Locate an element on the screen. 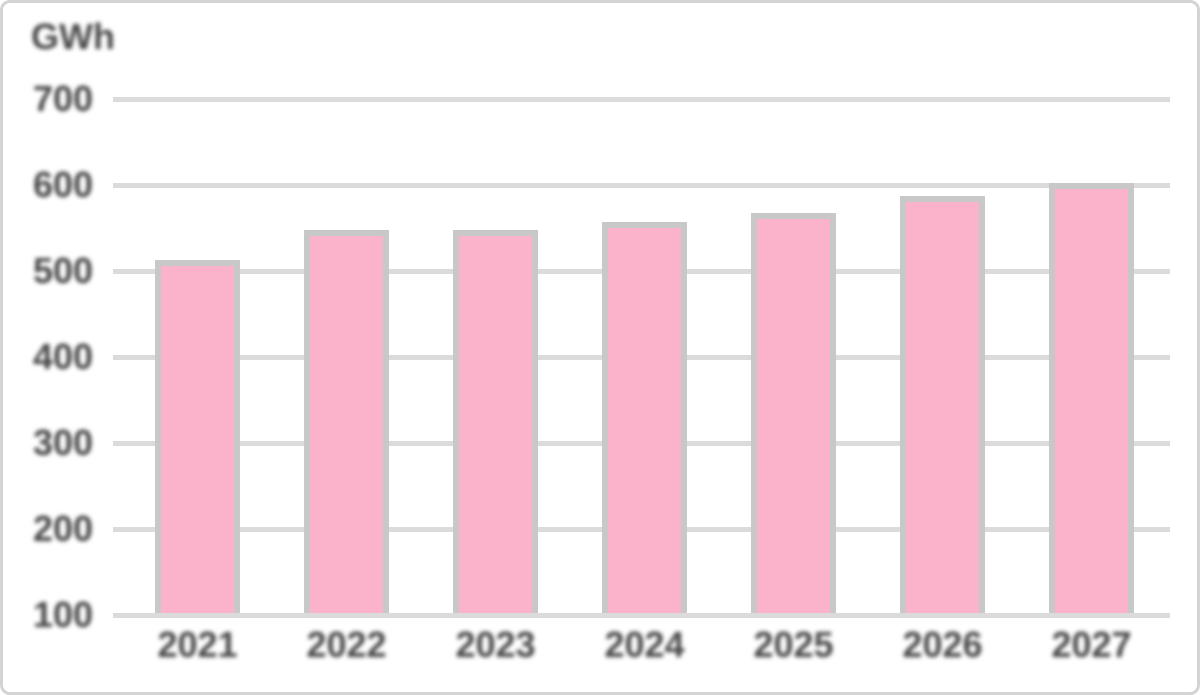 This screenshot has height=695, width=1200. x-axis-tick-label: 2021 is located at coordinates (197, 644).